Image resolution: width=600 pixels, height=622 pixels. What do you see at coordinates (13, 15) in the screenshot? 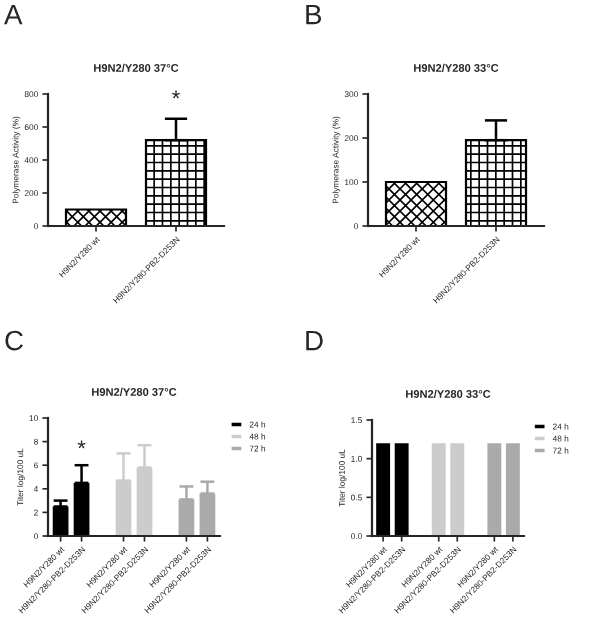
I see `text: A` at bounding box center [13, 15].